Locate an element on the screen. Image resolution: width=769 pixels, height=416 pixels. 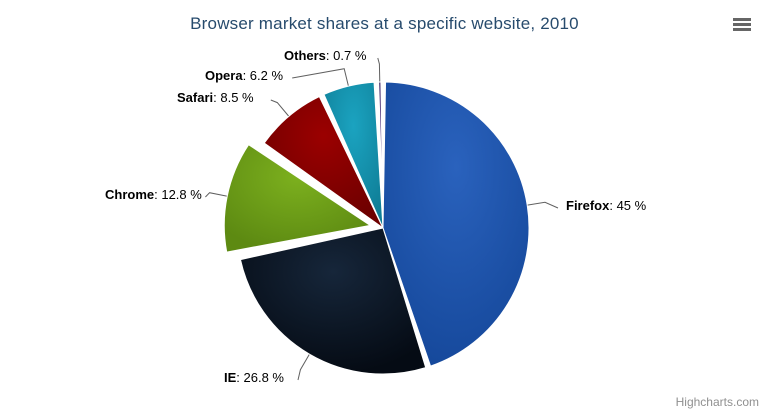
connector-chrome is located at coordinates (217, 195).